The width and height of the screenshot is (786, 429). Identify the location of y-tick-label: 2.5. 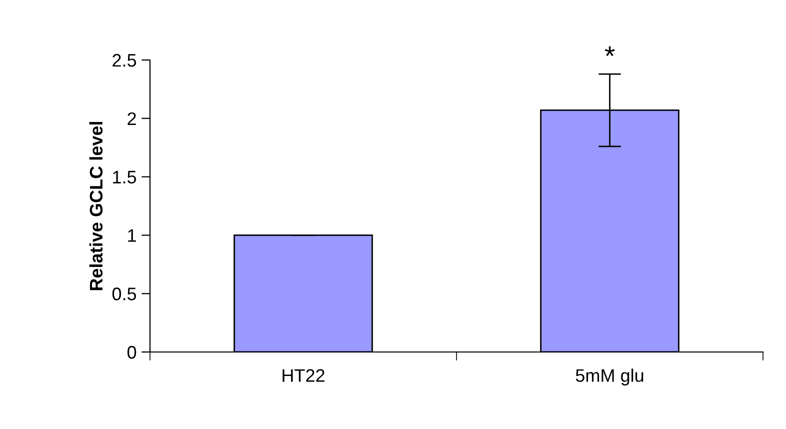
(124, 60).